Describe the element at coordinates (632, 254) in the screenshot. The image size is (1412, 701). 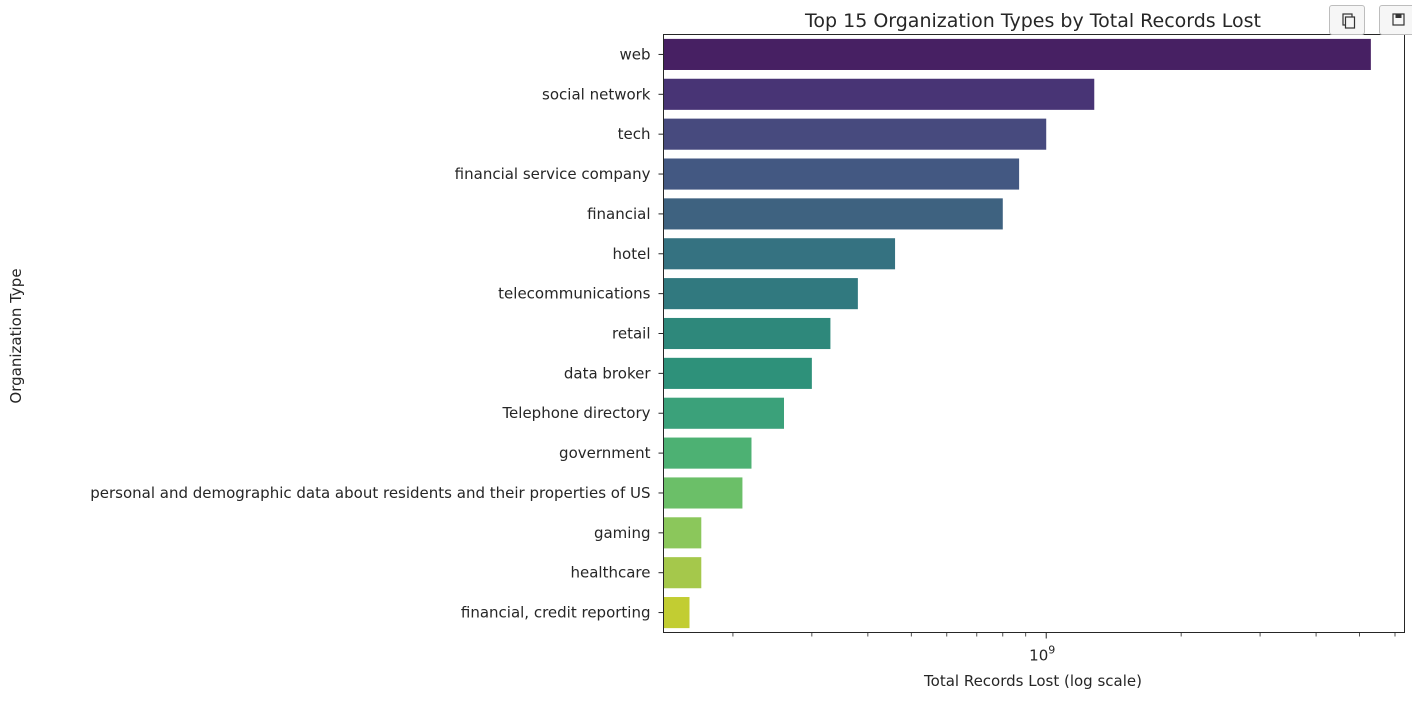
I see `y-tick-label-5: hotel` at that location.